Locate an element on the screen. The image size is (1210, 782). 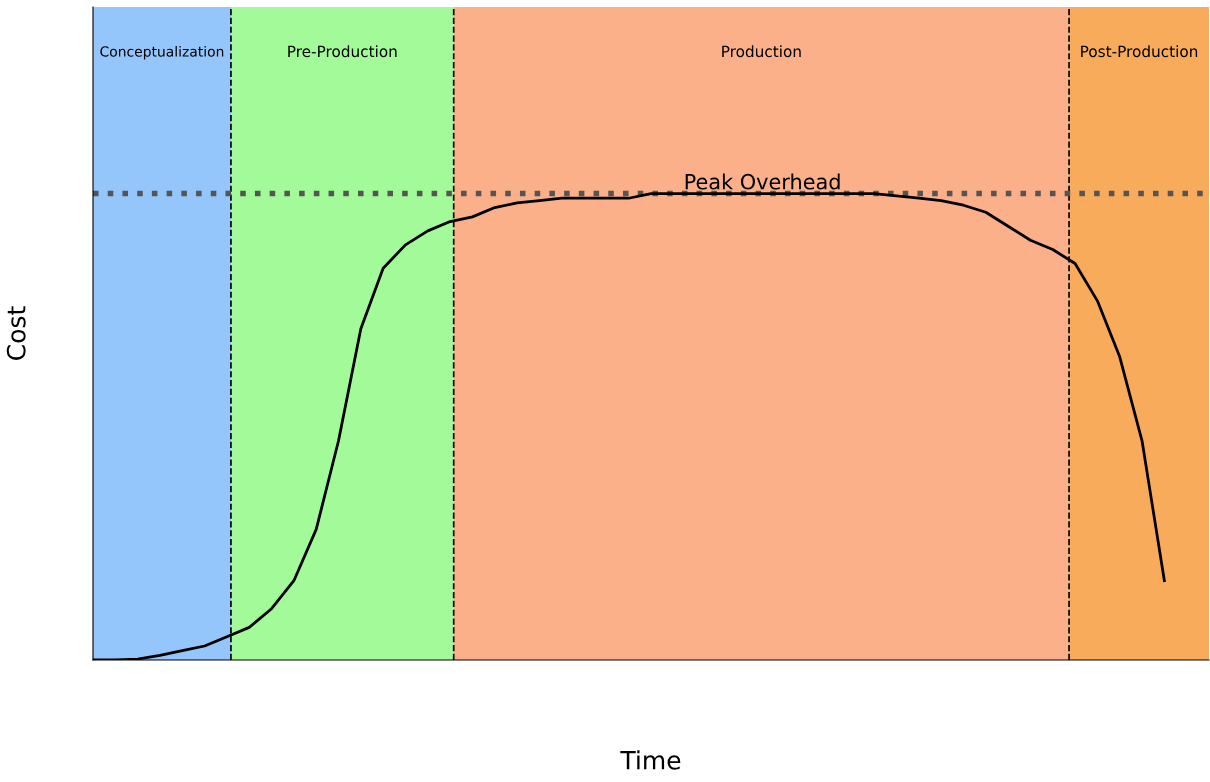
text: Conceptualization is located at coordinates (162, 52).